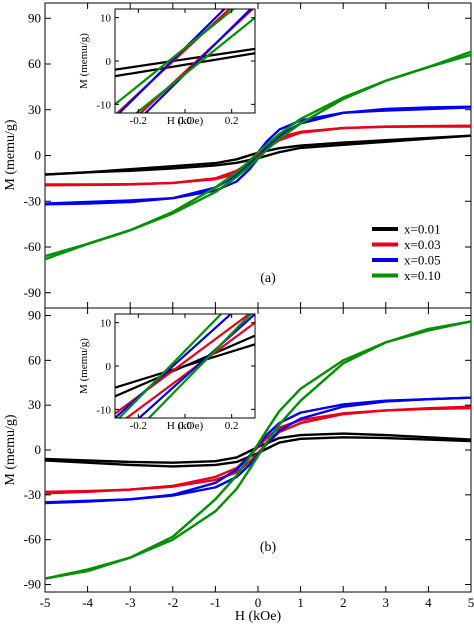  I want to click on inset-b-y-label: M (memu/g), so click(84, 366).